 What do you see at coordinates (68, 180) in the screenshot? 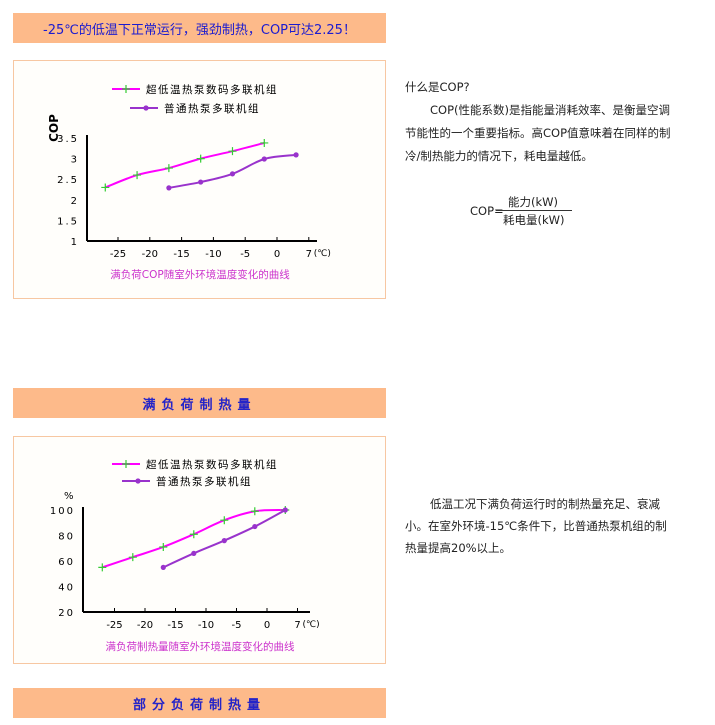
I see `y-tick-label: 2.5` at bounding box center [68, 180].